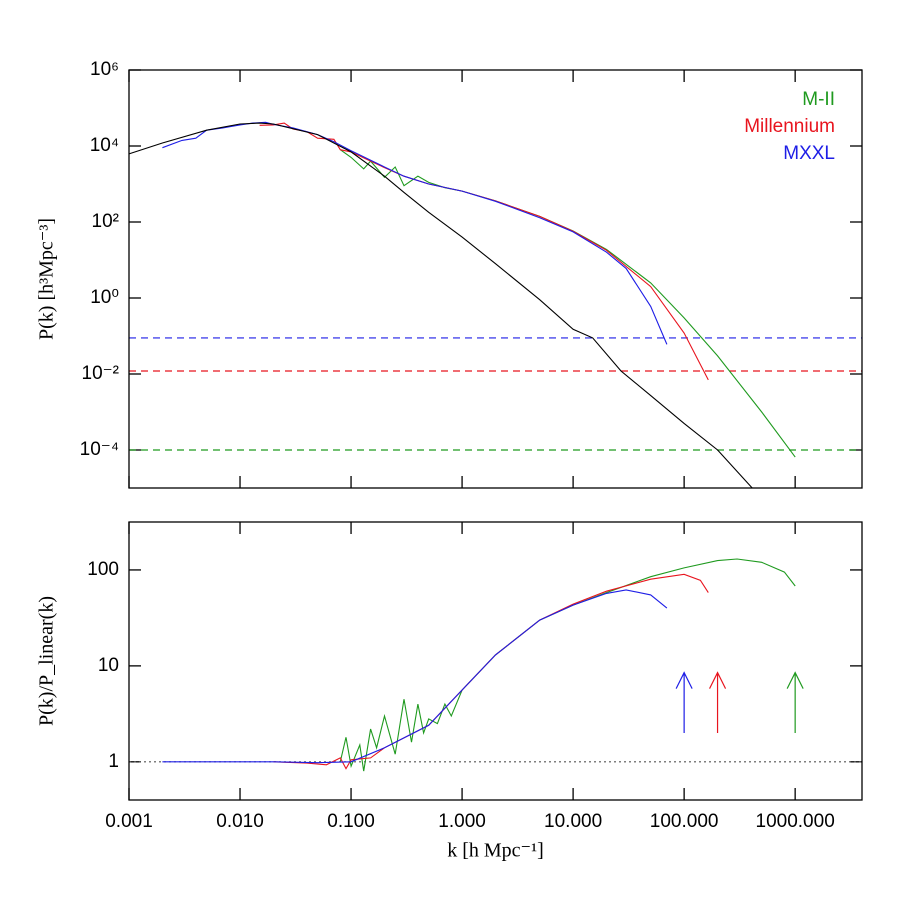 This screenshot has width=900, height=900. Describe the element at coordinates (103, 569) in the screenshot. I see `y-tick-label: 100` at that location.